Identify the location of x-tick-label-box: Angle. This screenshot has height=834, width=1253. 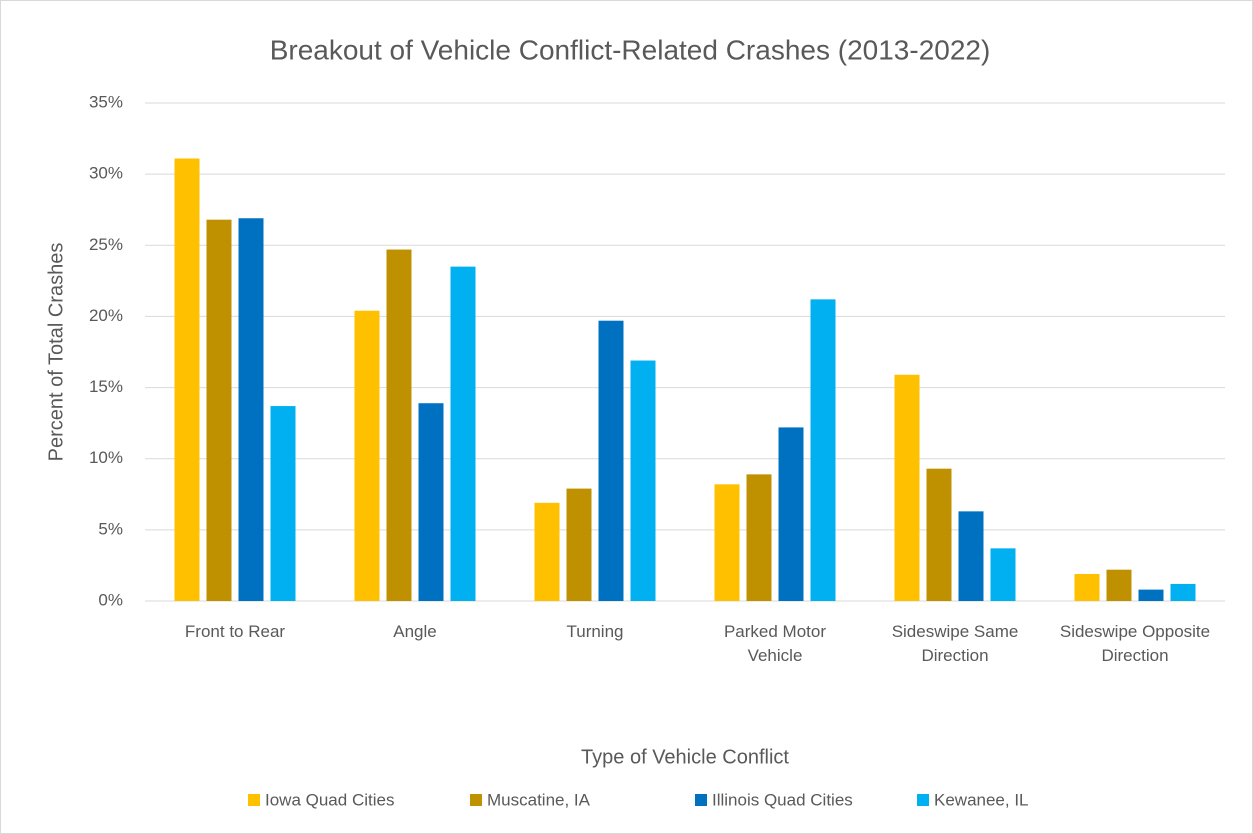
(415, 631).